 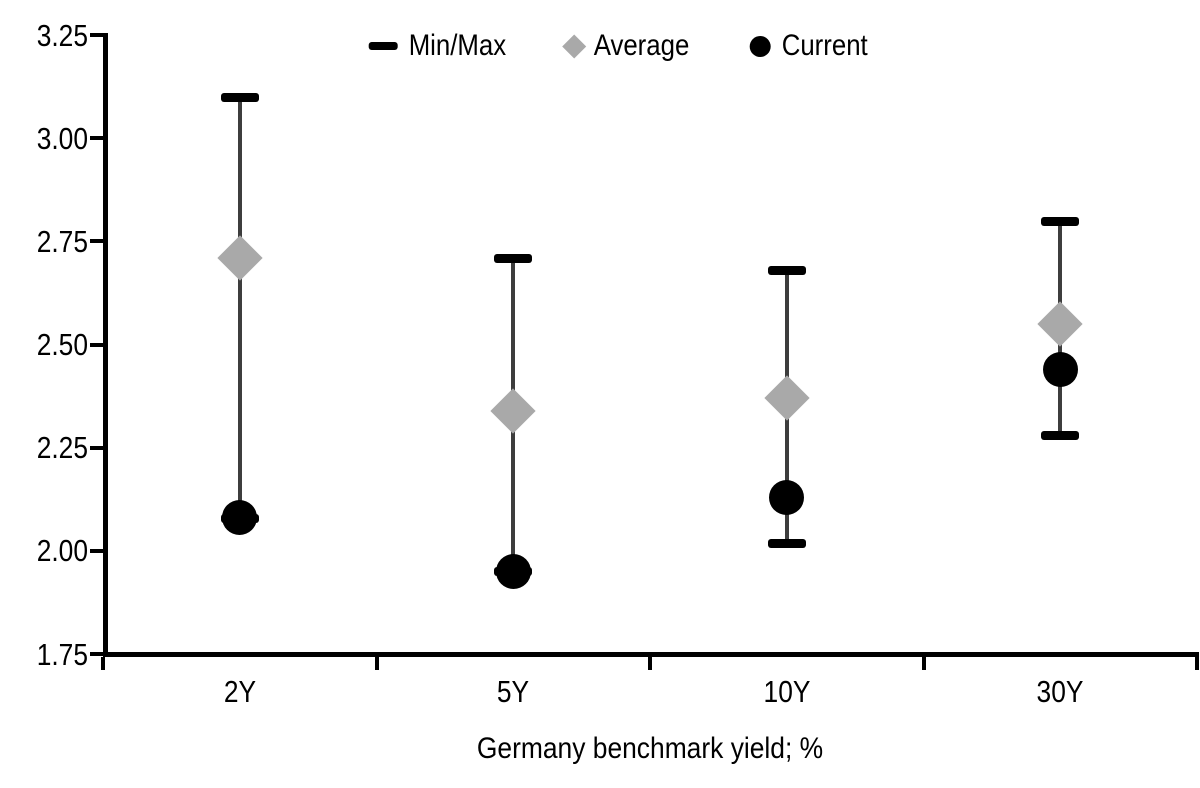 I want to click on legend-label: Min/Max, so click(x=457, y=45).